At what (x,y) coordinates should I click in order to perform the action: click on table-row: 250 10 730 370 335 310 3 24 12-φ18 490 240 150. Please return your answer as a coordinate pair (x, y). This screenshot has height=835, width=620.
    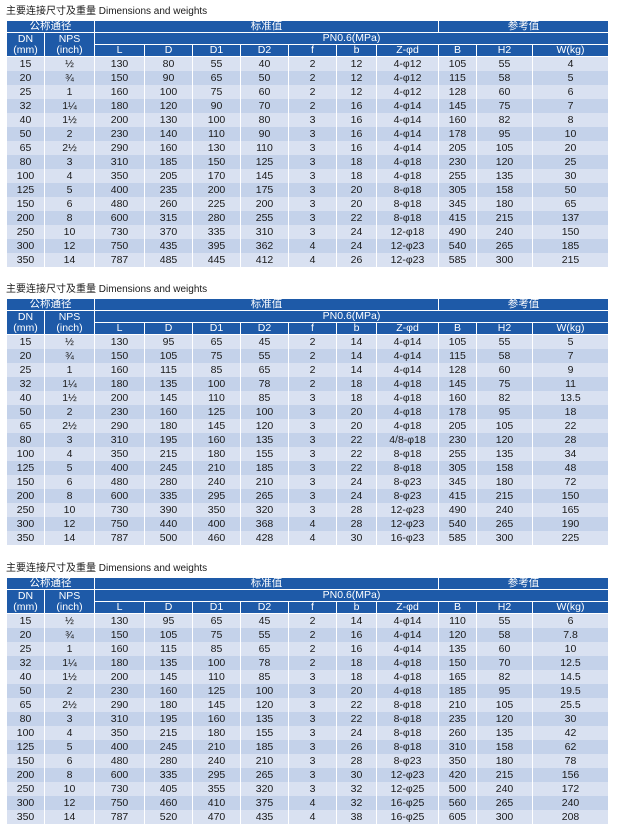
    Looking at the image, I should click on (308, 232).